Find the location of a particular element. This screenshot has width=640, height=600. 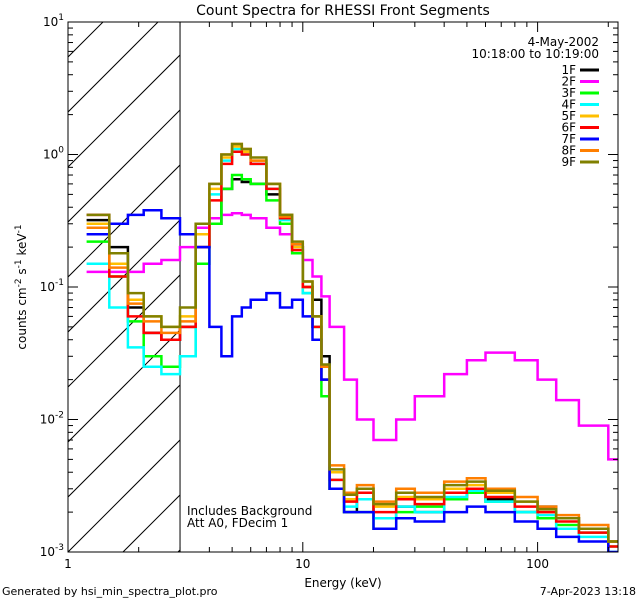

legend-label-6f: 6F is located at coordinates (568, 128).